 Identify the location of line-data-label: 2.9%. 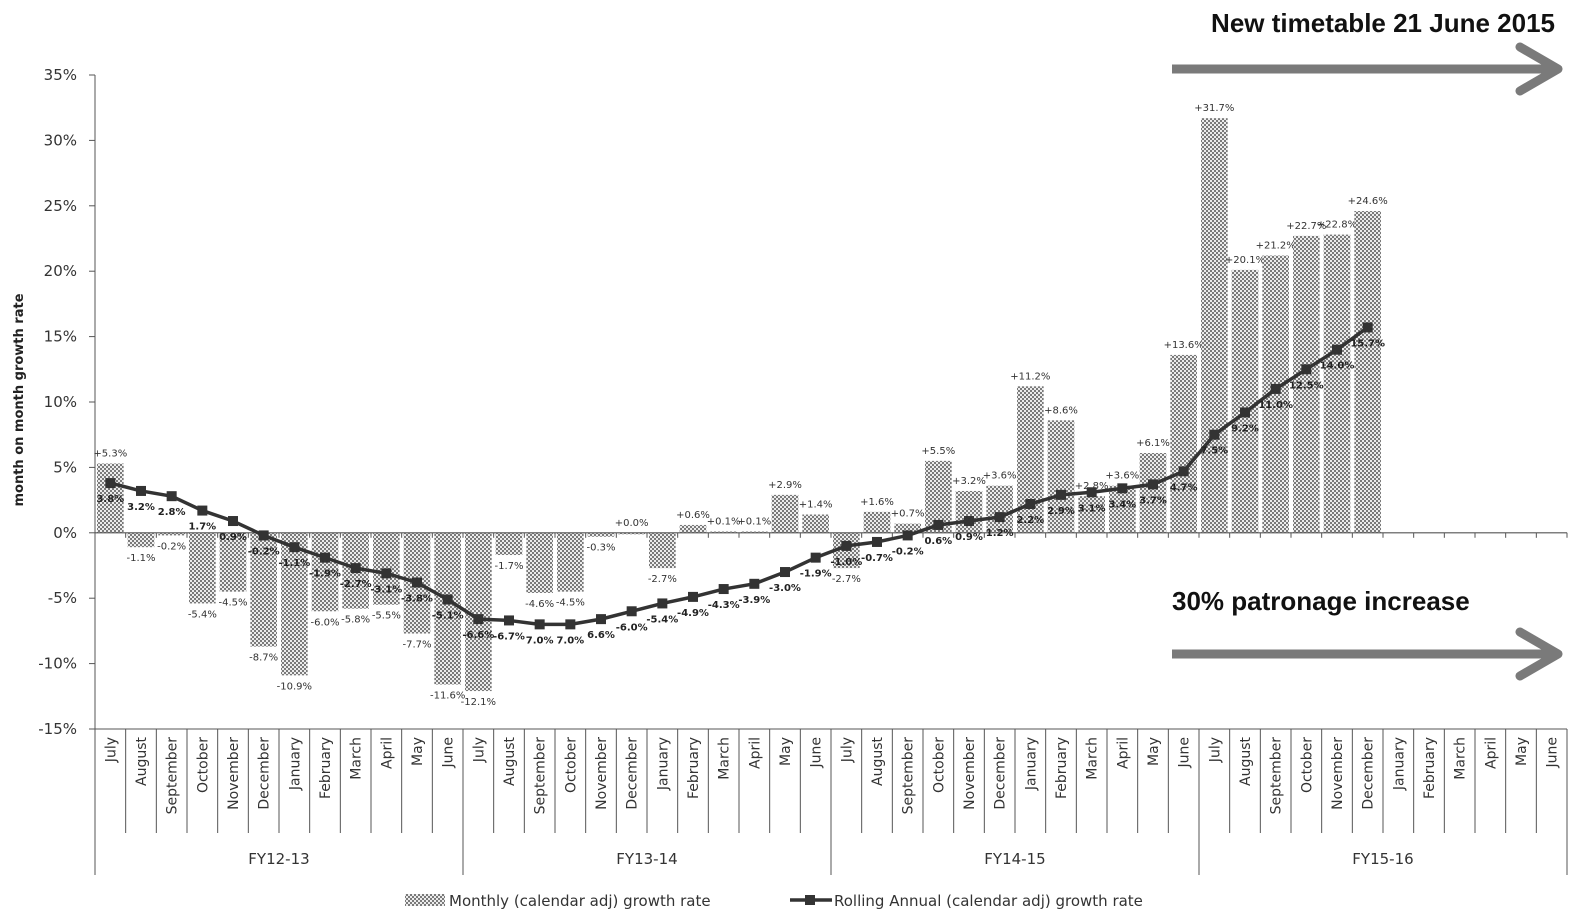
(1061, 511).